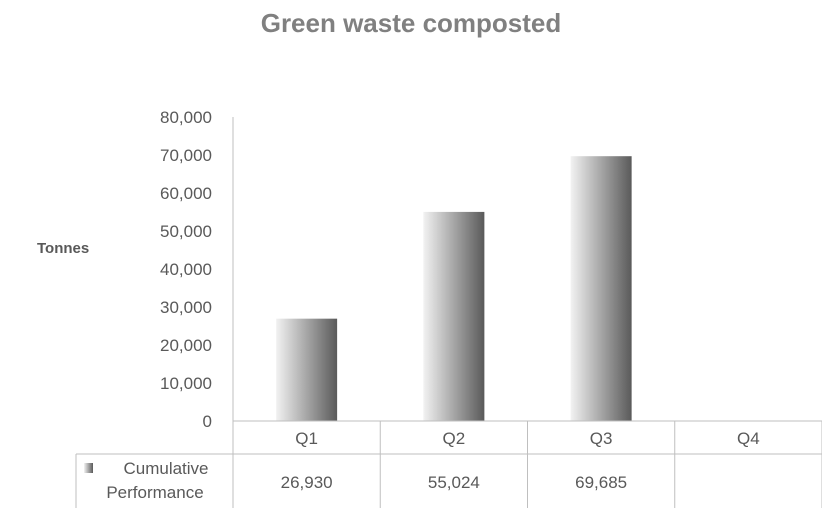 This screenshot has height=508, width=822. I want to click on chart-title: Green waste composted, so click(411, 23).